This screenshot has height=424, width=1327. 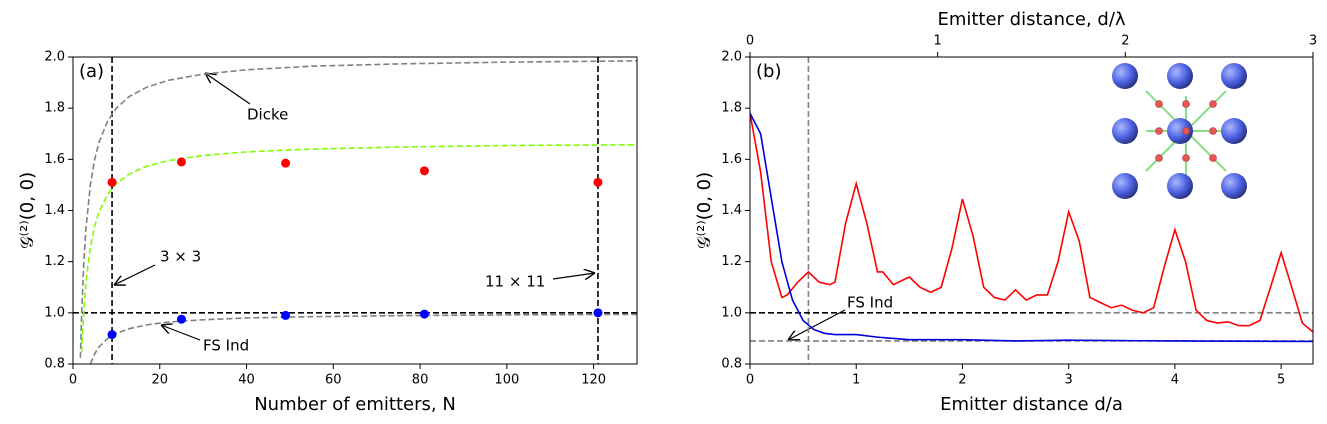 I want to click on panel-label: (b), so click(x=768, y=71).